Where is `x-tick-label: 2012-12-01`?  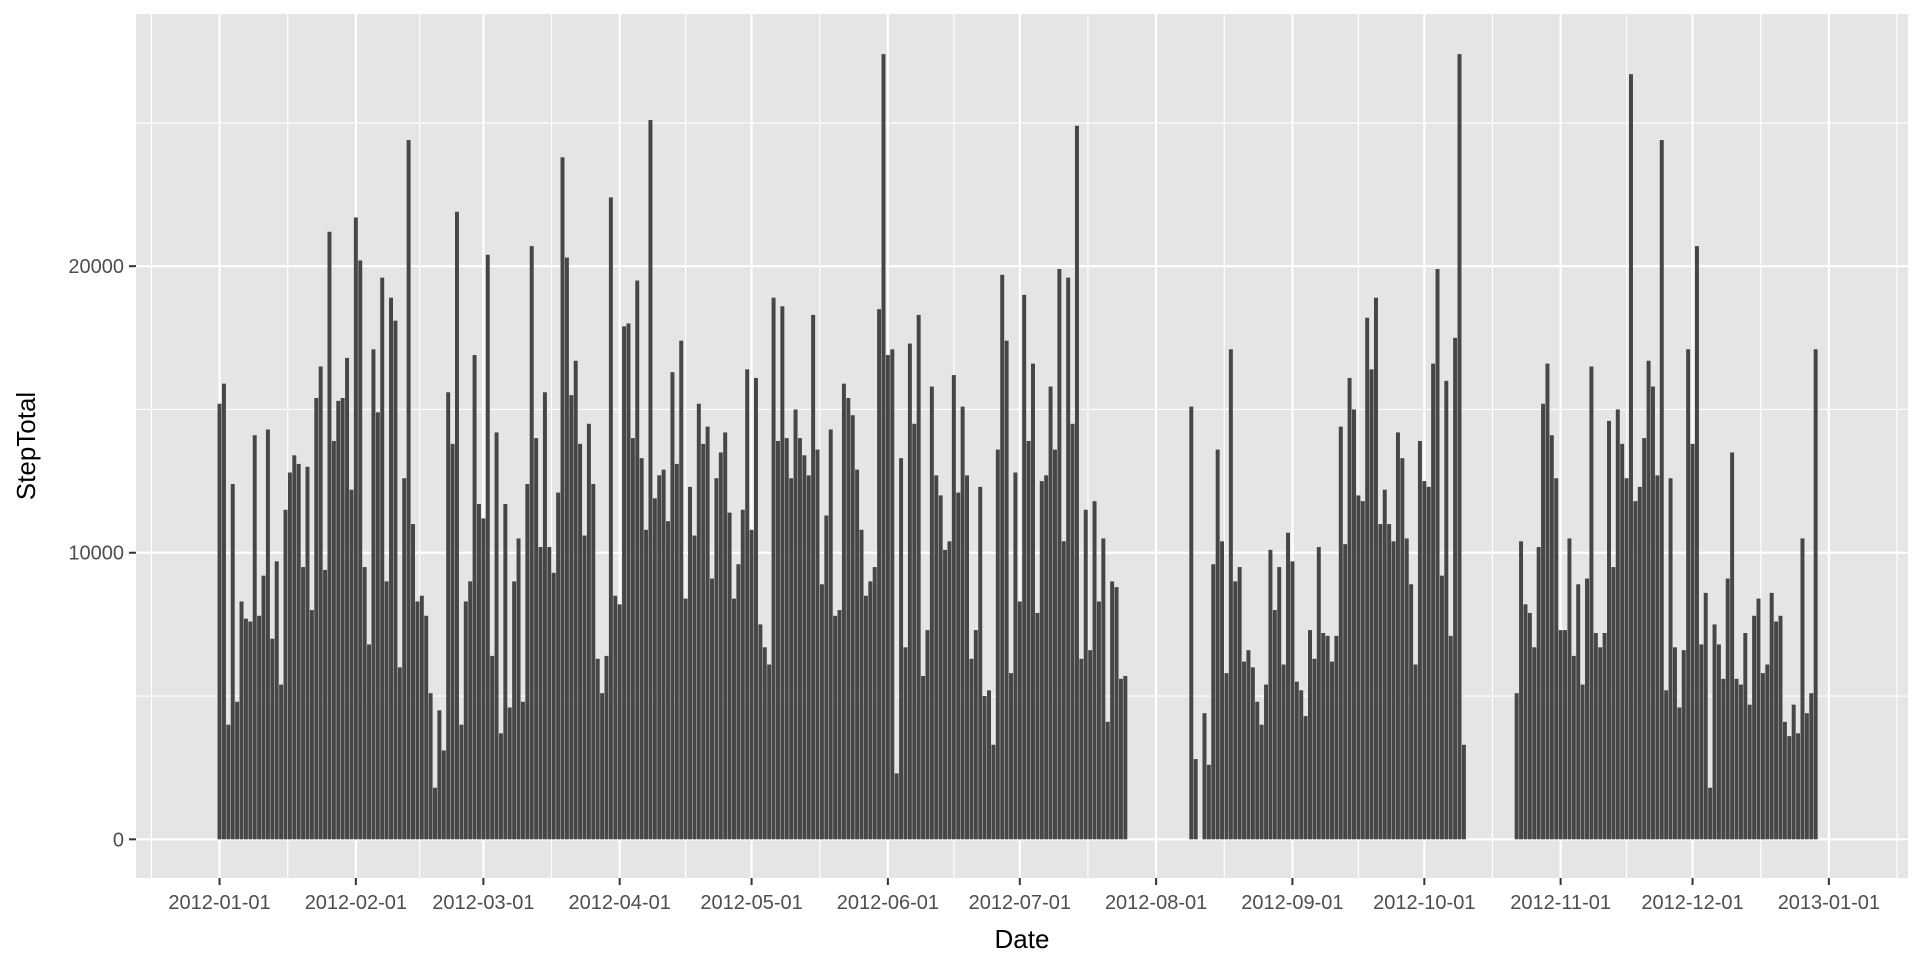
x-tick-label: 2012-12-01 is located at coordinates (1692, 903).